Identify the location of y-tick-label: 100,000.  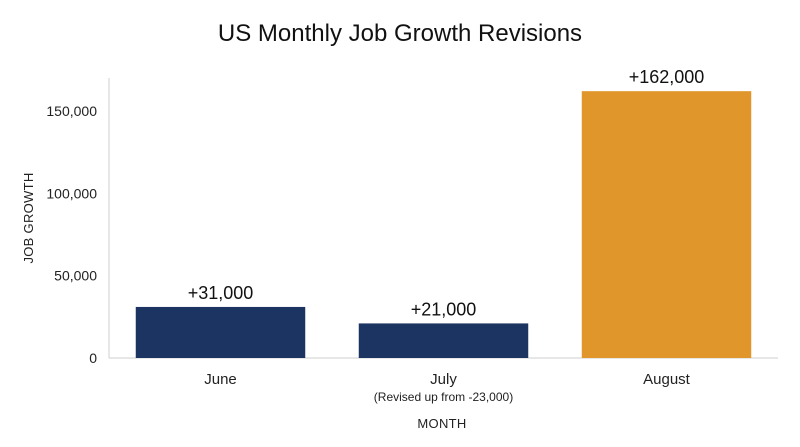
(71, 193).